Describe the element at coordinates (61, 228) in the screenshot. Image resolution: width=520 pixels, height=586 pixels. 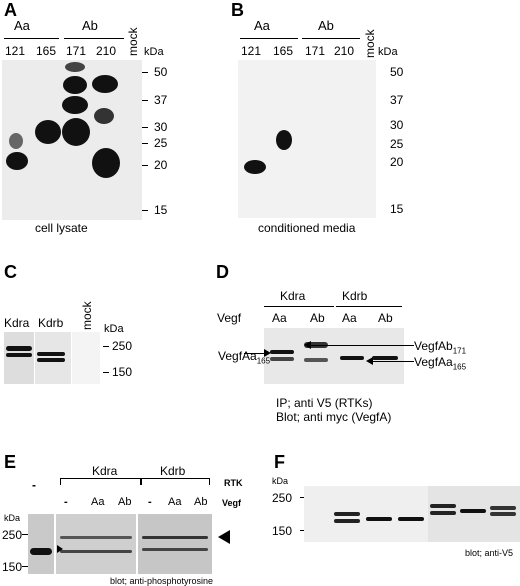
I see `panel-a-caption: cell lysate` at that location.